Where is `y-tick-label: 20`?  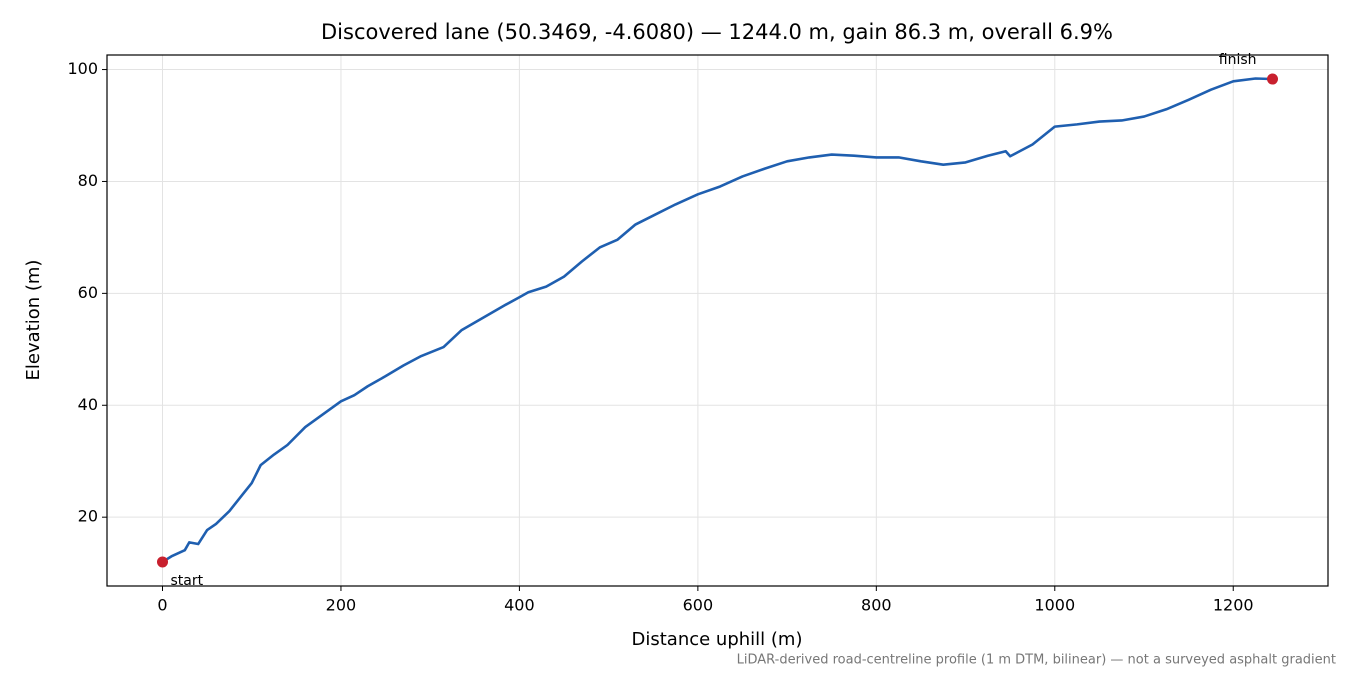 y-tick-label: 20 is located at coordinates (88, 516).